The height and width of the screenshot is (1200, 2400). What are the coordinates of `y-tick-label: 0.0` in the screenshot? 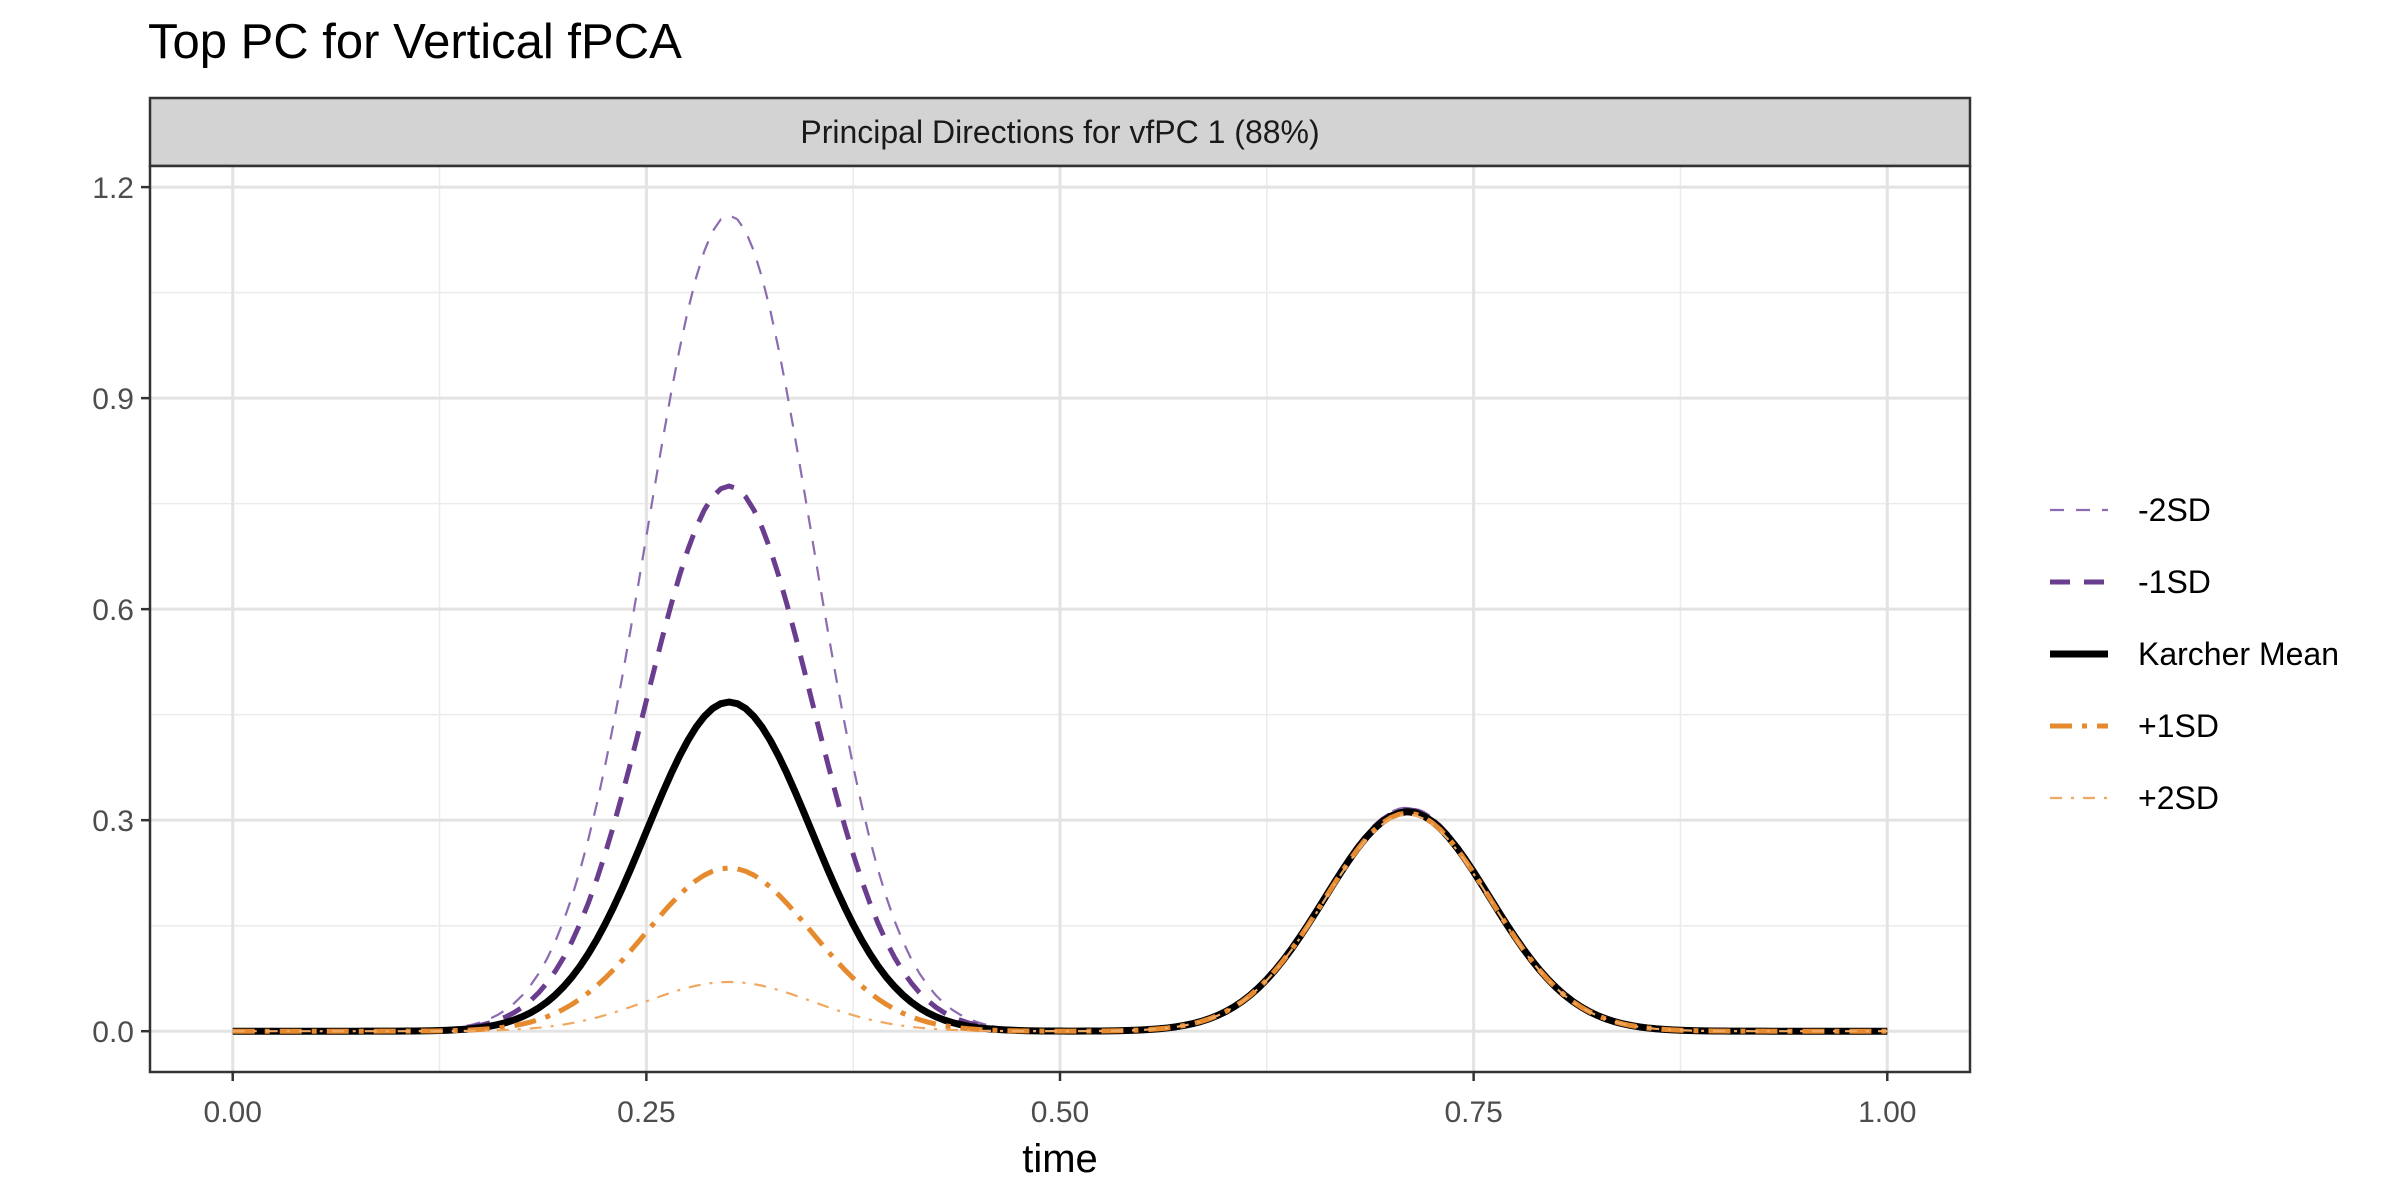 It's located at (113, 1032).